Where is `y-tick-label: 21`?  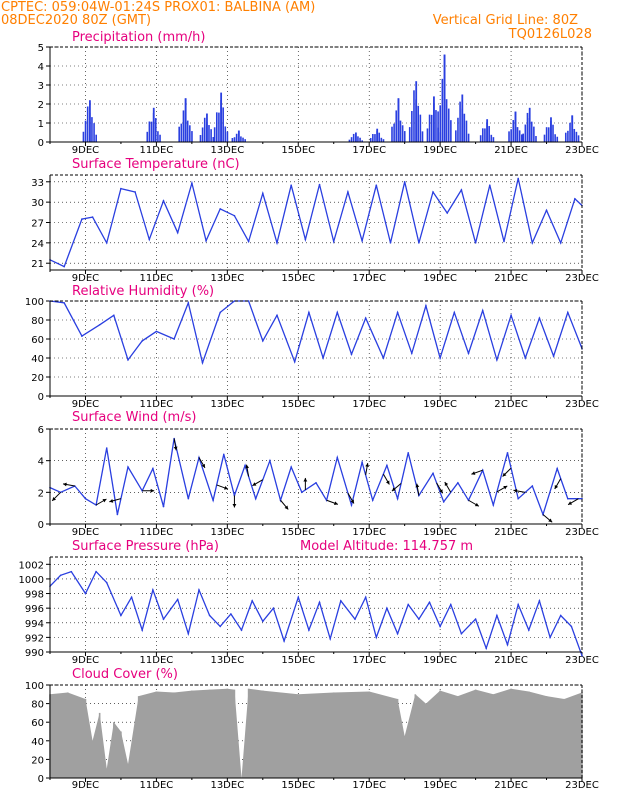
y-tick-label: 21 is located at coordinates (37, 264).